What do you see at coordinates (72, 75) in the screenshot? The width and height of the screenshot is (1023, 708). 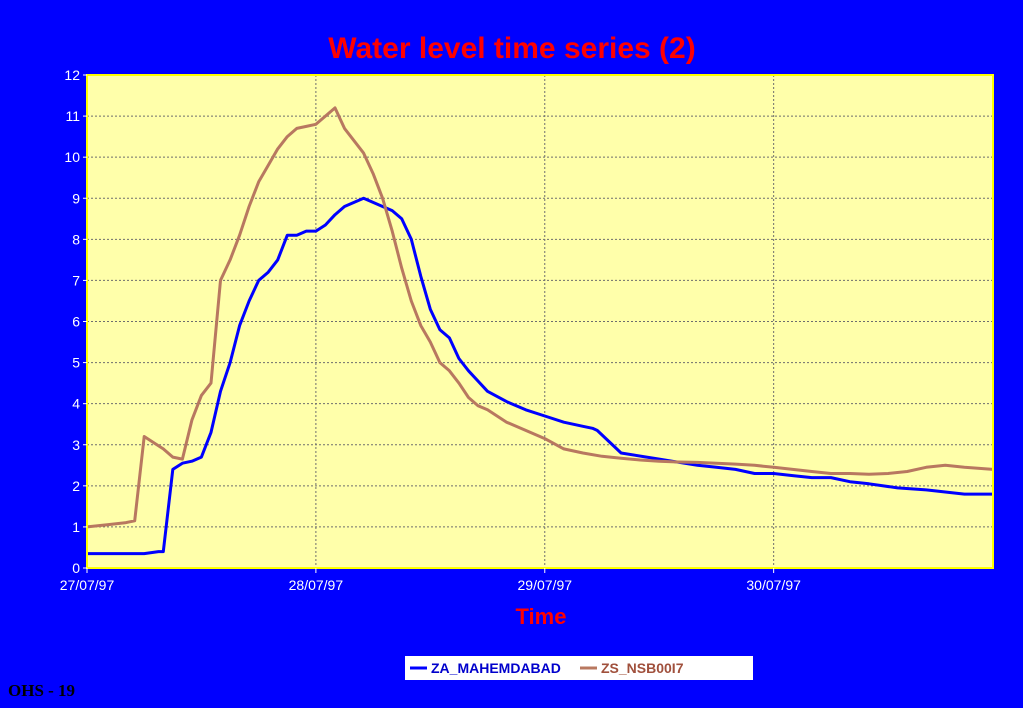 I see `y-tick-label: 12` at bounding box center [72, 75].